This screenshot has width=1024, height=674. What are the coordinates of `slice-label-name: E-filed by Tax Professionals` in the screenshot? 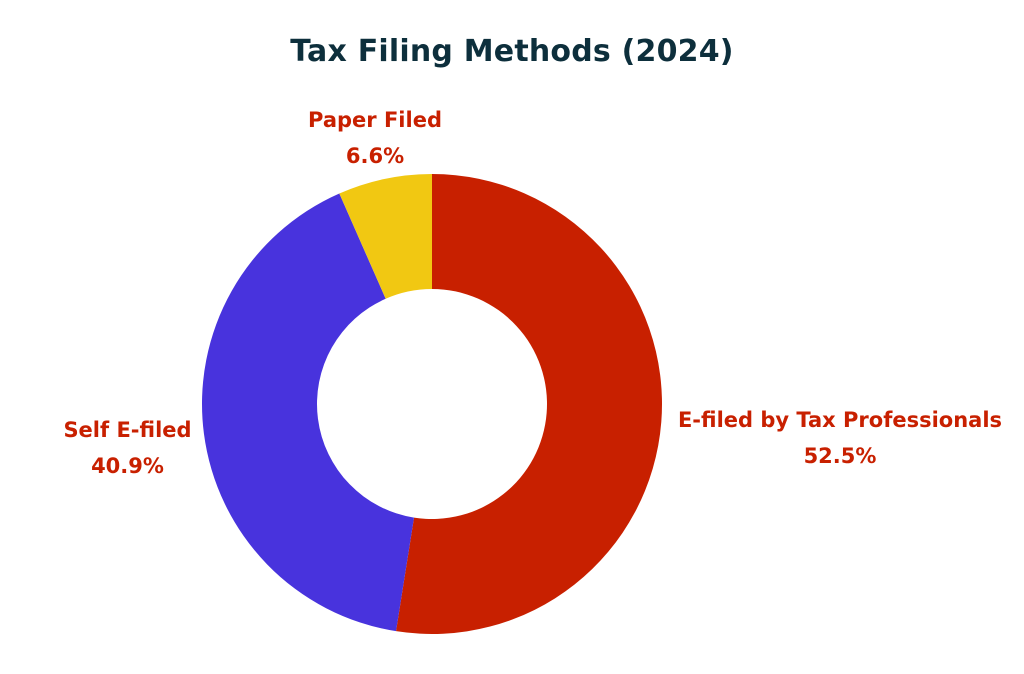 It's located at (840, 420).